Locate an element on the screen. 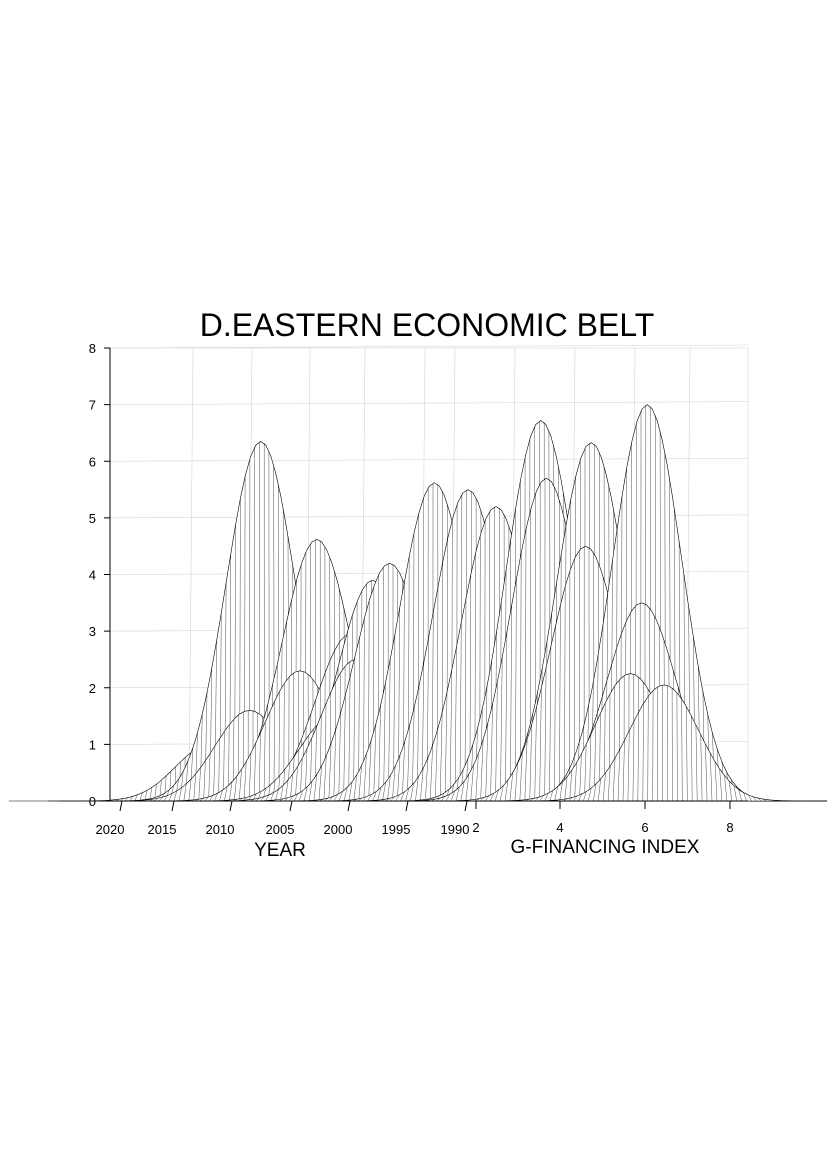 The image size is (827, 1169). y-tick-label: 3 is located at coordinates (92, 631).